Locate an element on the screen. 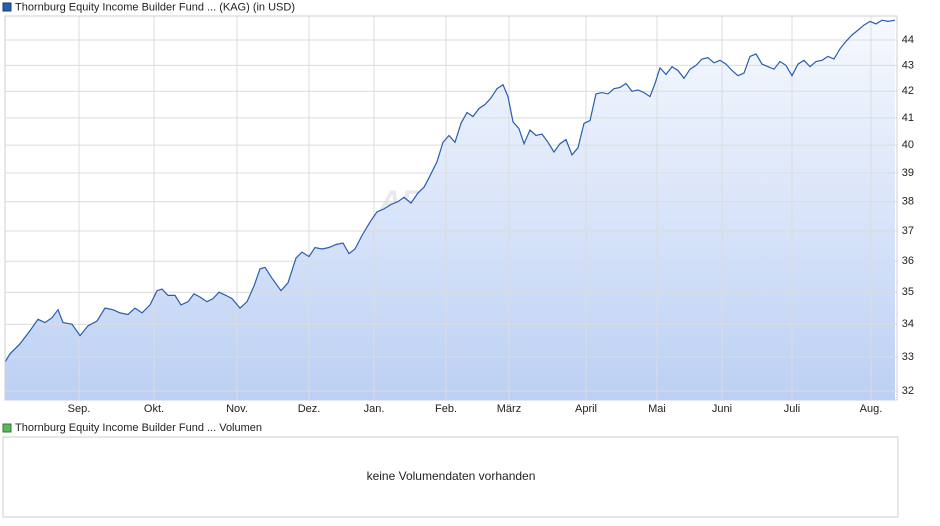  volume-message: keine Volumendaten vorhanden is located at coordinates (451, 476).